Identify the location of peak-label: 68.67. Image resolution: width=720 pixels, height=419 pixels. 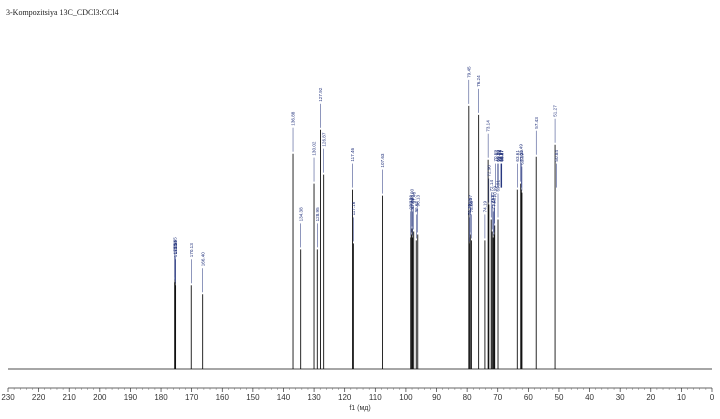
(501, 169).